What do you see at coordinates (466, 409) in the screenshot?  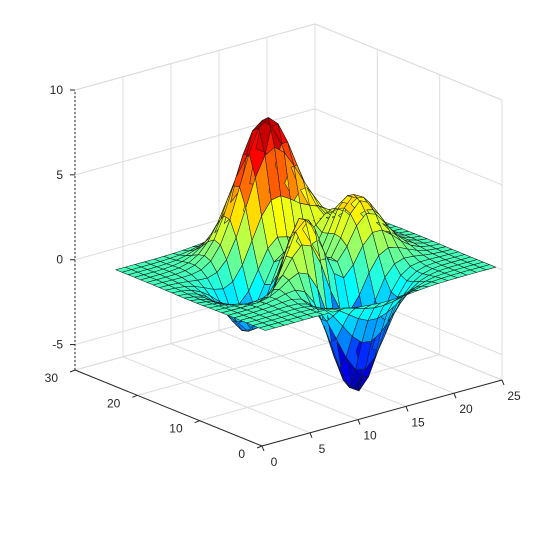 I see `x-tick-label: 20` at bounding box center [466, 409].